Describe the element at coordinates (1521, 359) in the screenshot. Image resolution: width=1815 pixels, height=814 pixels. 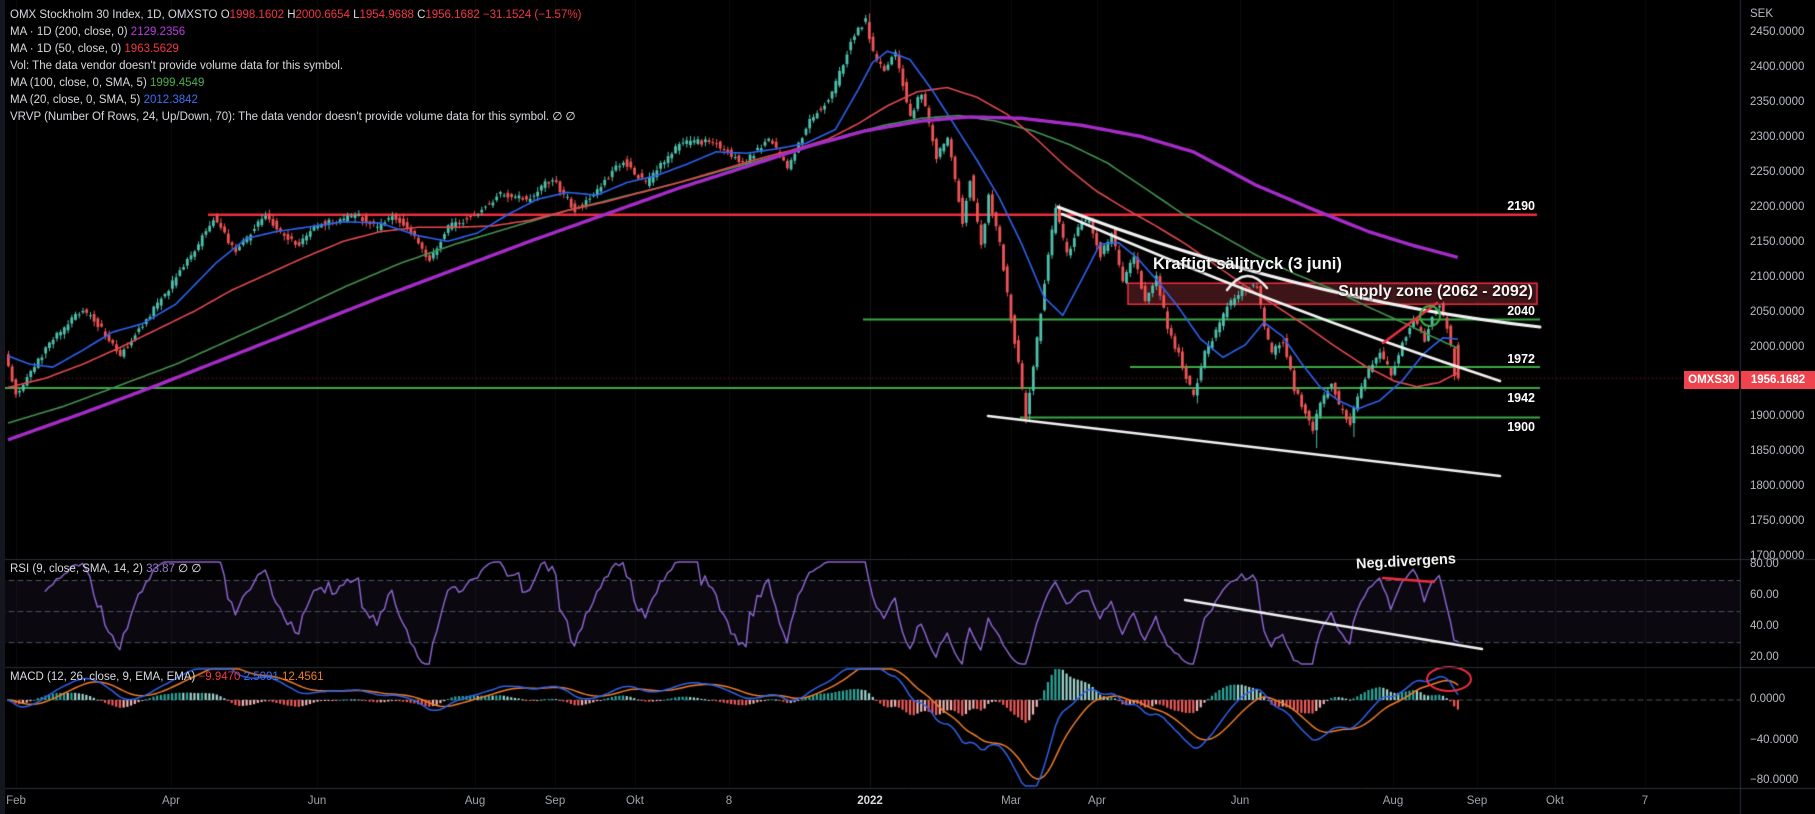
I see `level-price-label: 1972` at that location.